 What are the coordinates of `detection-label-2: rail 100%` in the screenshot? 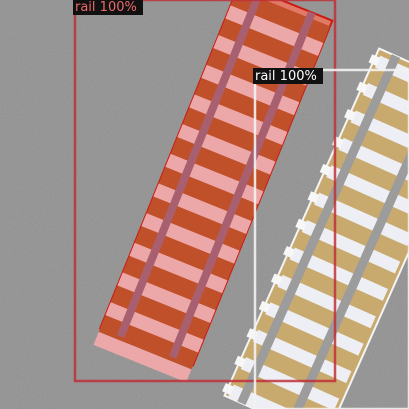 It's located at (286, 76).